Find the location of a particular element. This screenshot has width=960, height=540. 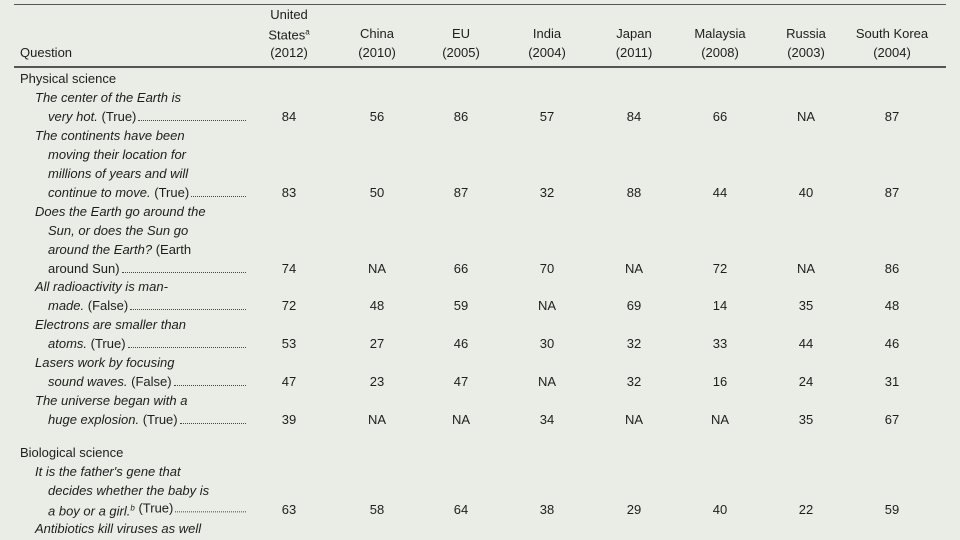

question-line: continue to move. (True) is located at coordinates (147, 193).